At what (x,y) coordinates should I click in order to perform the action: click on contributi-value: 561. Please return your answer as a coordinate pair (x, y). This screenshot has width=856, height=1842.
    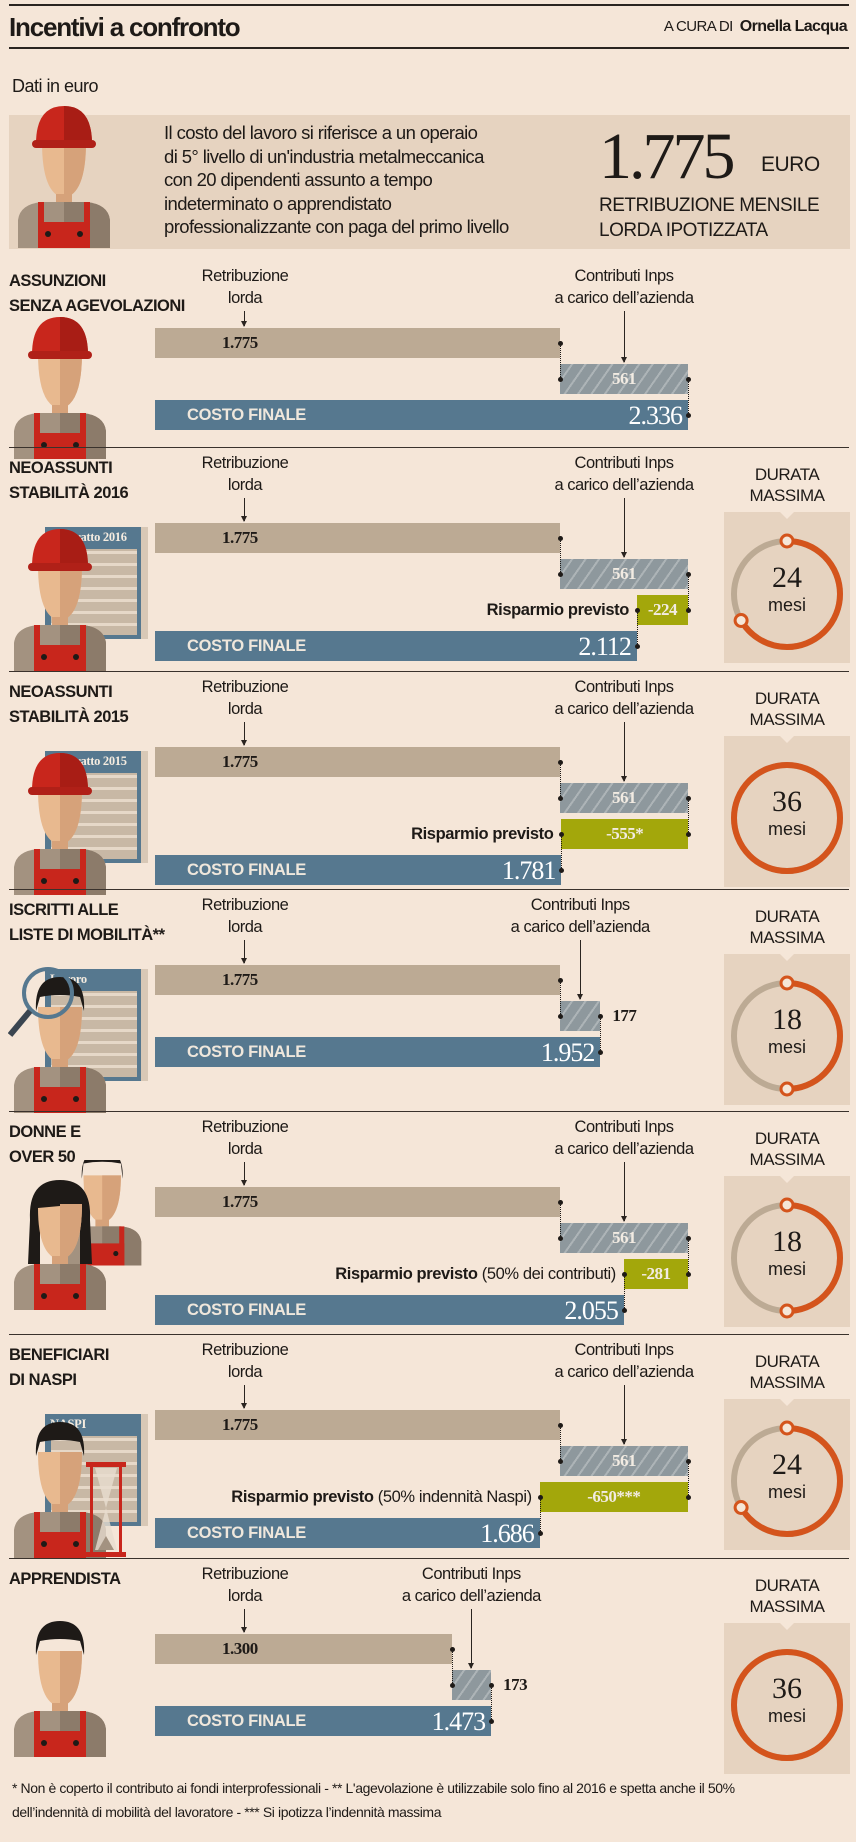
    Looking at the image, I should click on (624, 378).